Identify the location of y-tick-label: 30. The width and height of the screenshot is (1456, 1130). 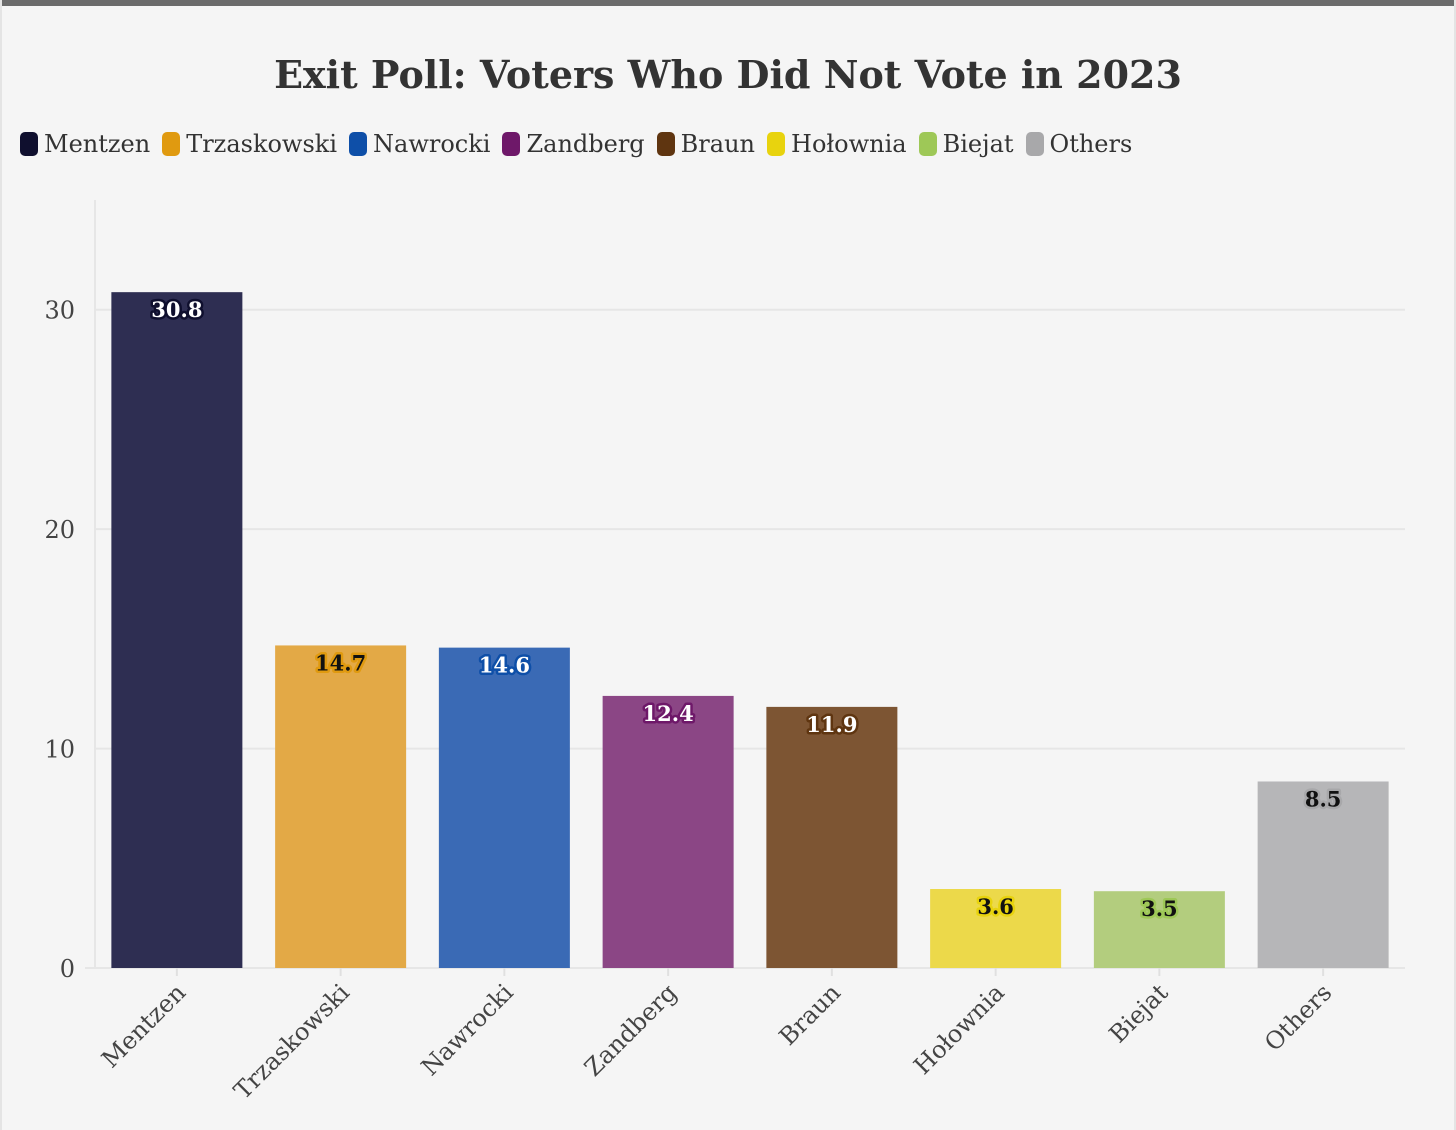
(59, 311).